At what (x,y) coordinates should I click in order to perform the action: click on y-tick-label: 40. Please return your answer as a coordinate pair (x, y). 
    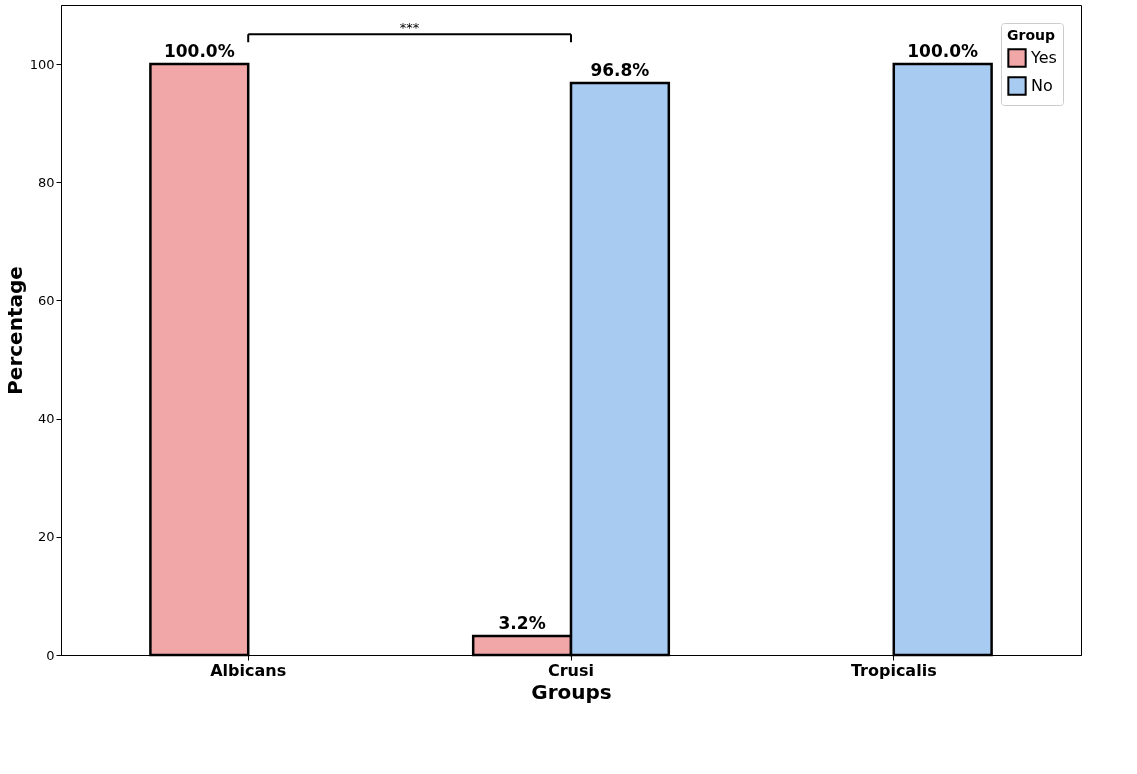
    Looking at the image, I should click on (46, 419).